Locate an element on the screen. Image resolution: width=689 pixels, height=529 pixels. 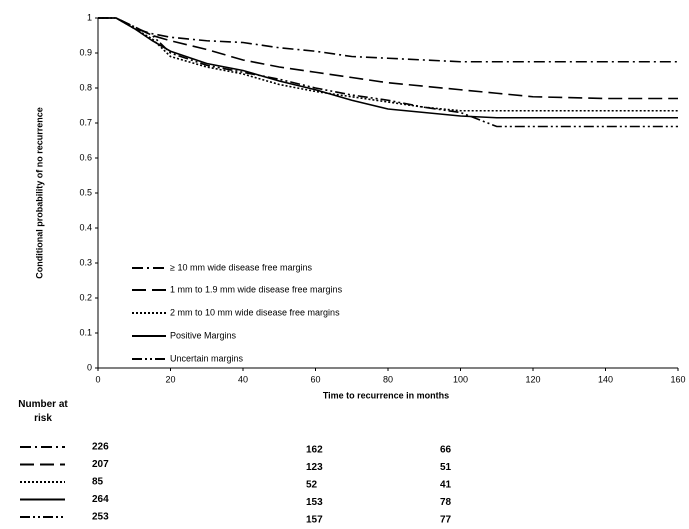
at-risk-value: 52 is located at coordinates (312, 485).